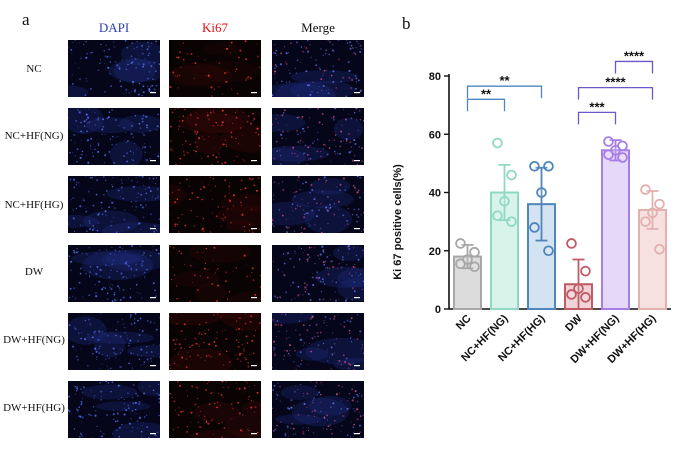 The image size is (685, 450). I want to click on y-tick-label: 80, so click(435, 77).